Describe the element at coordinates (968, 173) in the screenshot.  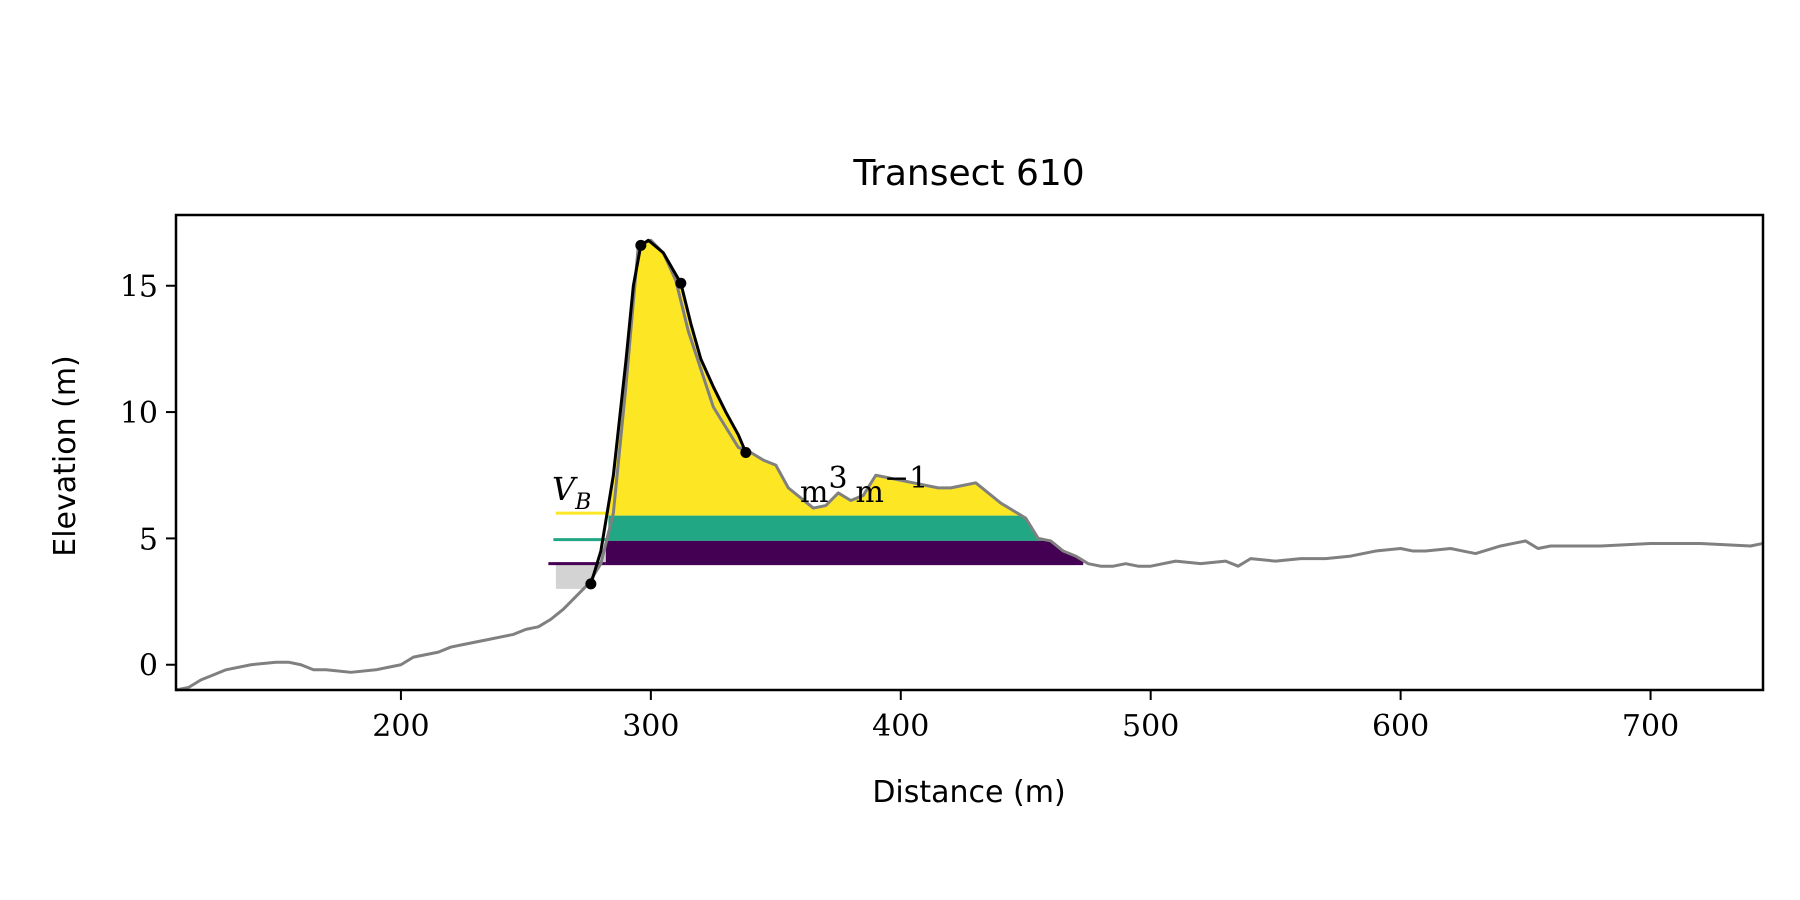
I see `chart-title: Transect 610` at that location.